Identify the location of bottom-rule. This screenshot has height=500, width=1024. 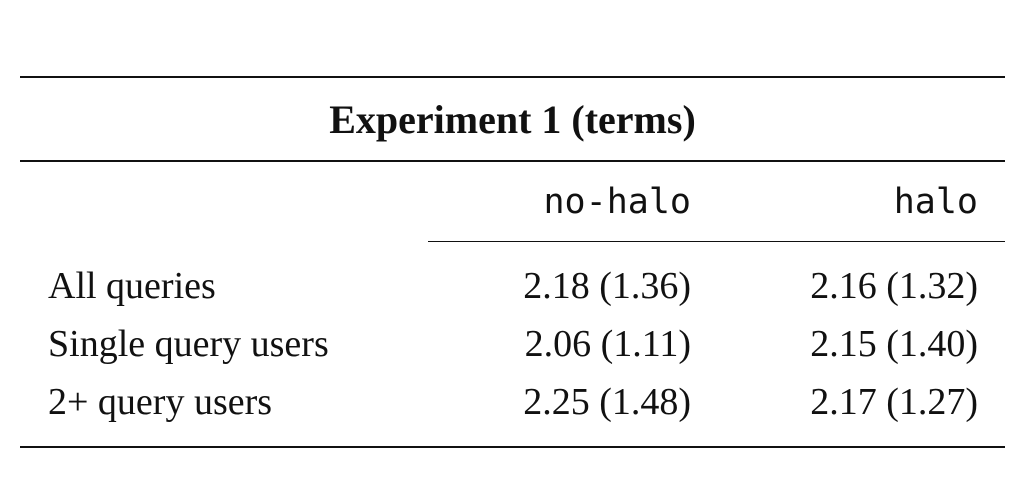
(512, 447).